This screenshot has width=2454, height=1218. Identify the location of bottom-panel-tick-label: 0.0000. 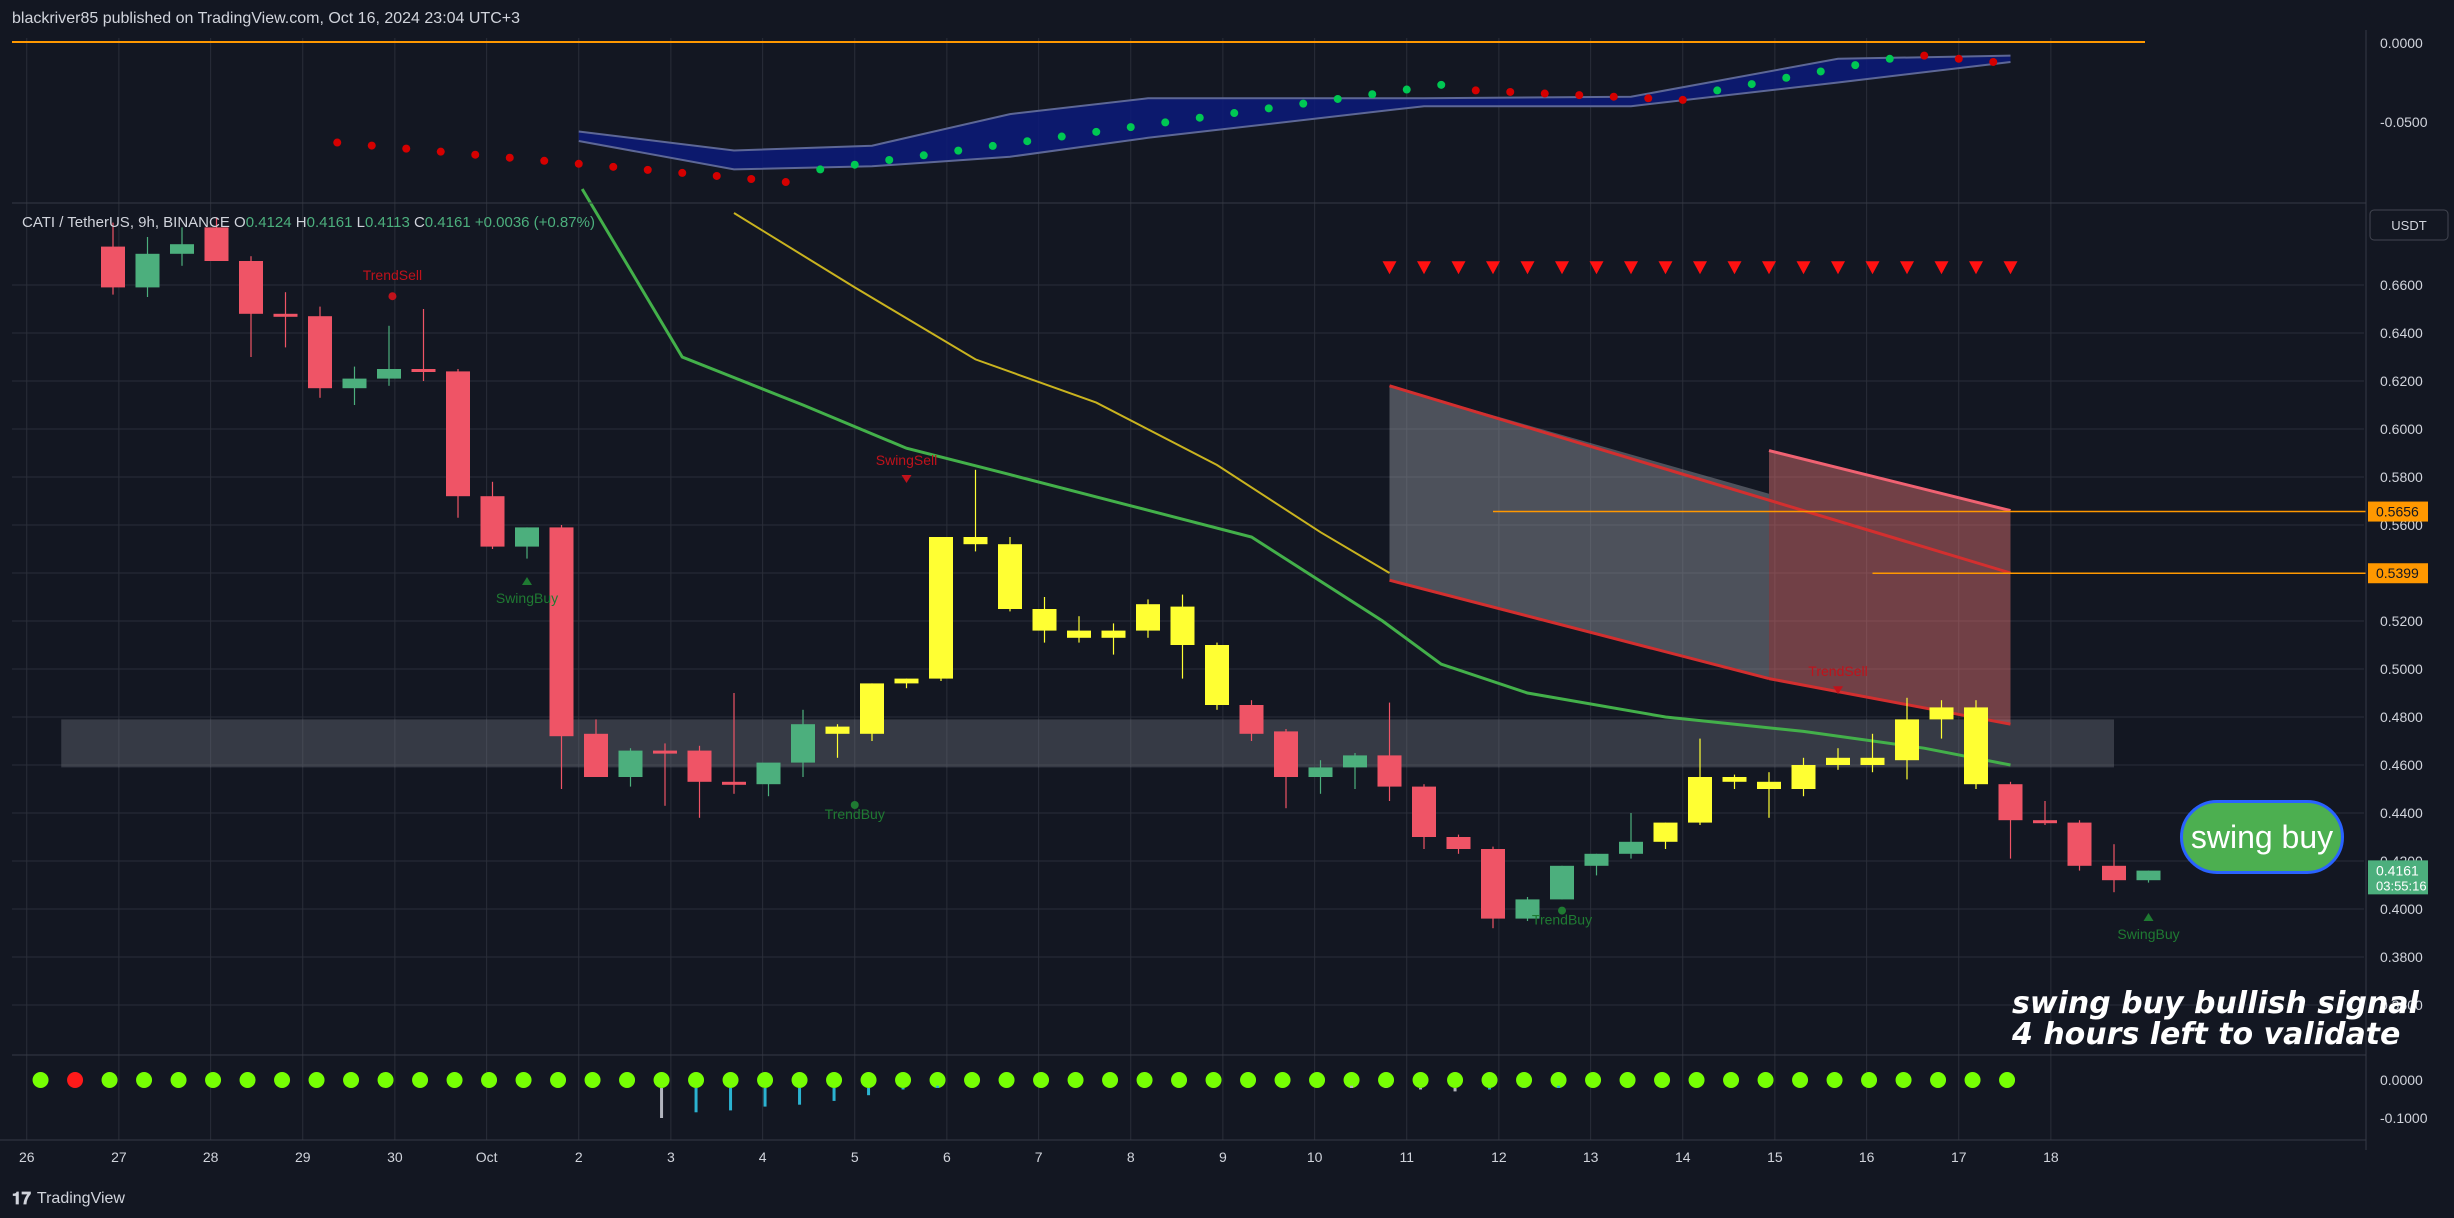
(2401, 1080).